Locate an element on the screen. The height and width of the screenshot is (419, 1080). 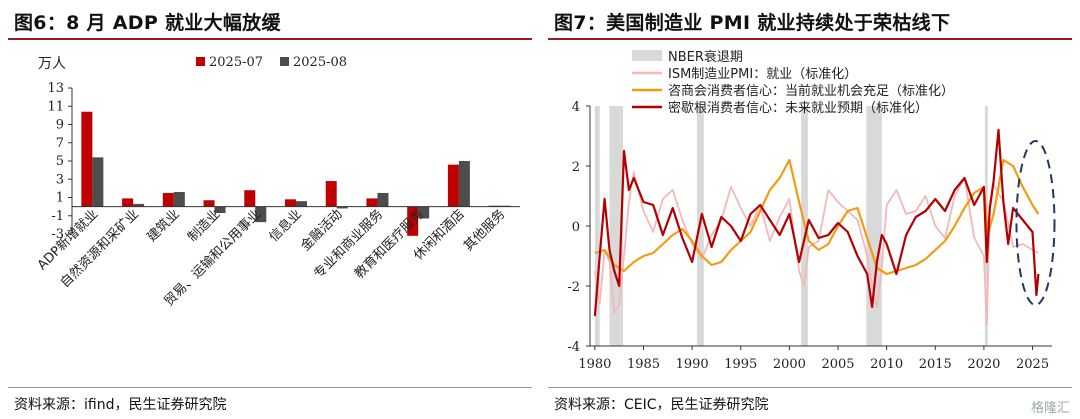
highlight-ellipse is located at coordinates (1035, 223).